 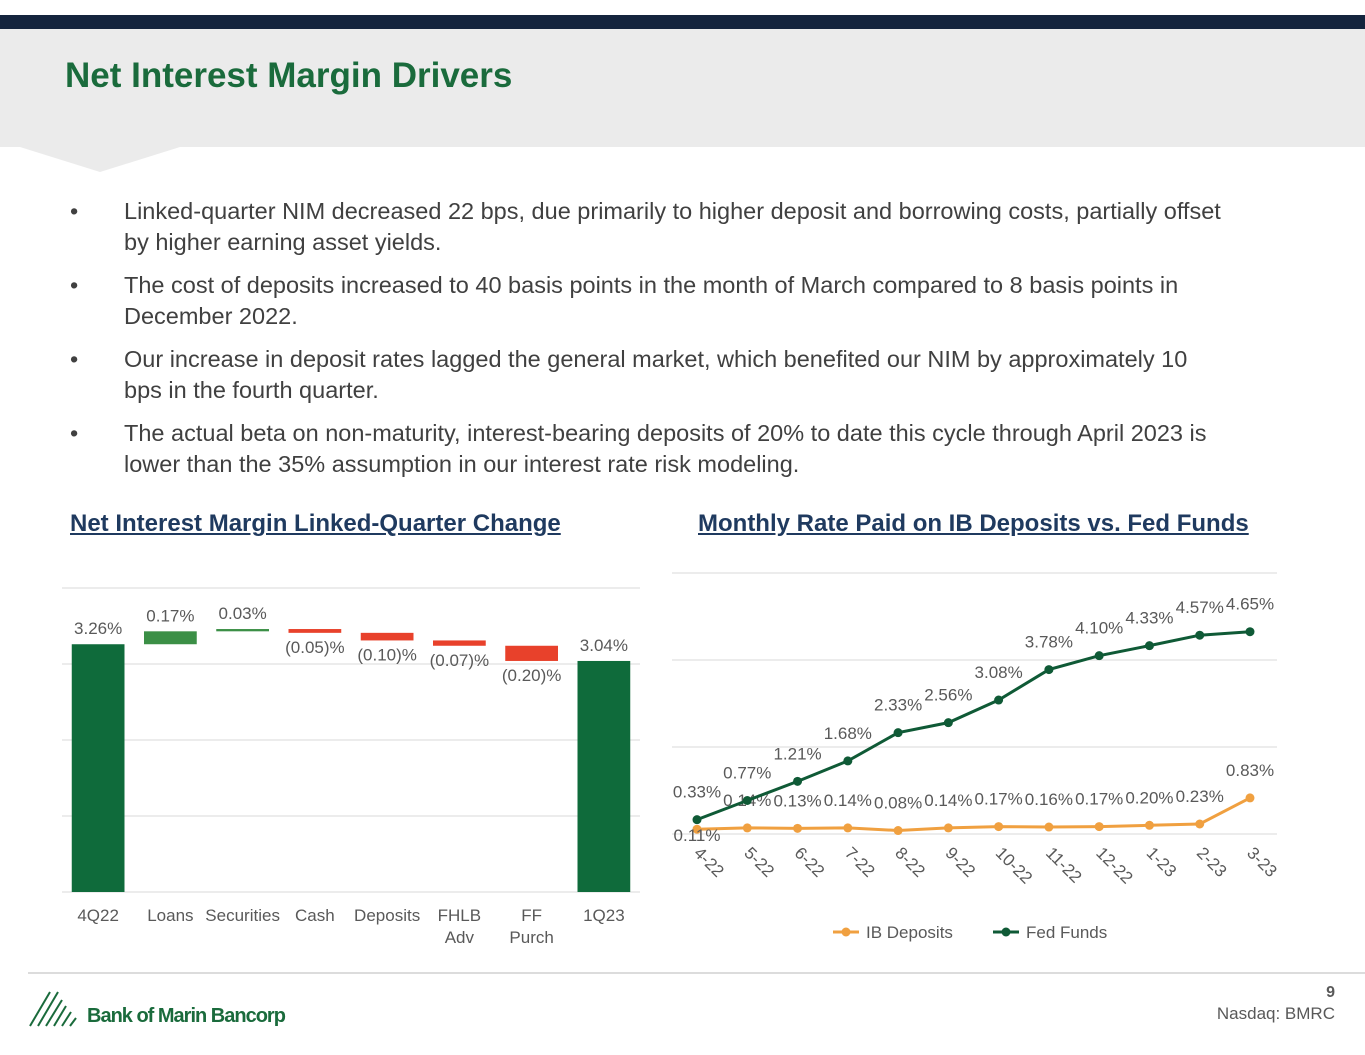 What do you see at coordinates (797, 800) in the screenshot?
I see `value-label: 0.13%` at bounding box center [797, 800].